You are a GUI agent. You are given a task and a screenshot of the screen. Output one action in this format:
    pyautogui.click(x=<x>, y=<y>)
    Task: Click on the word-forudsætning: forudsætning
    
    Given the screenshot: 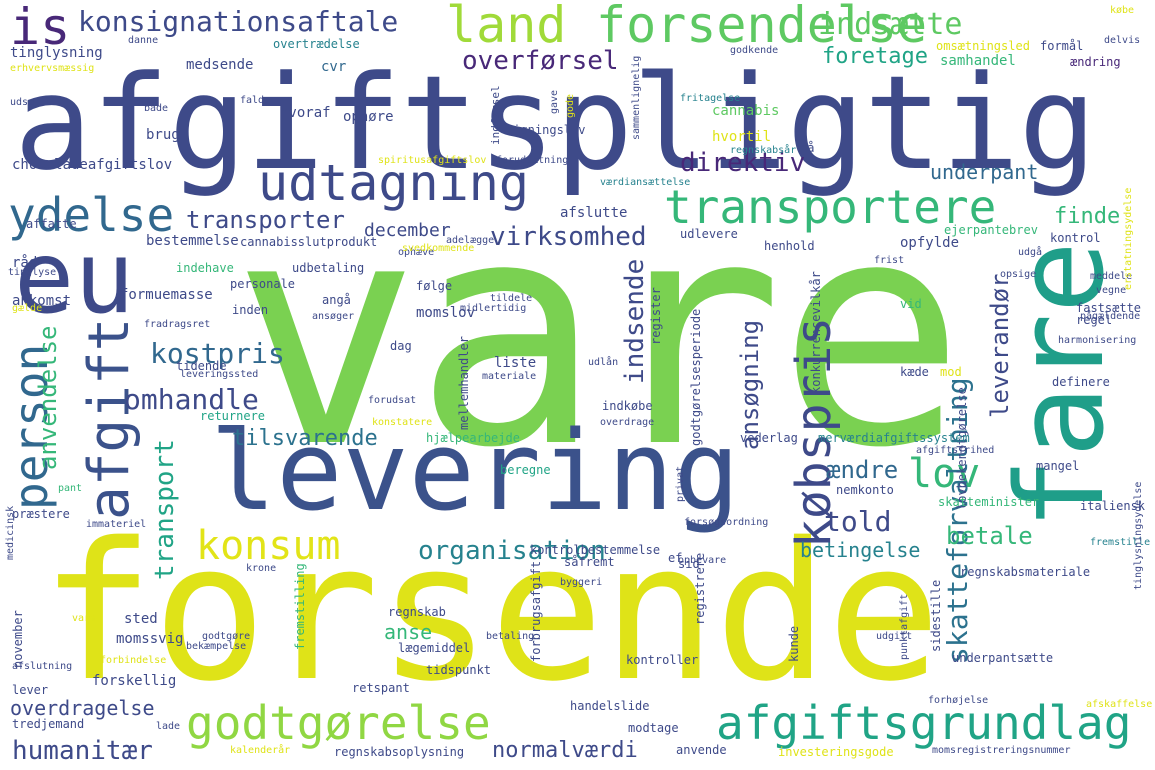 What is the action you would take?
    pyautogui.click(x=532, y=160)
    